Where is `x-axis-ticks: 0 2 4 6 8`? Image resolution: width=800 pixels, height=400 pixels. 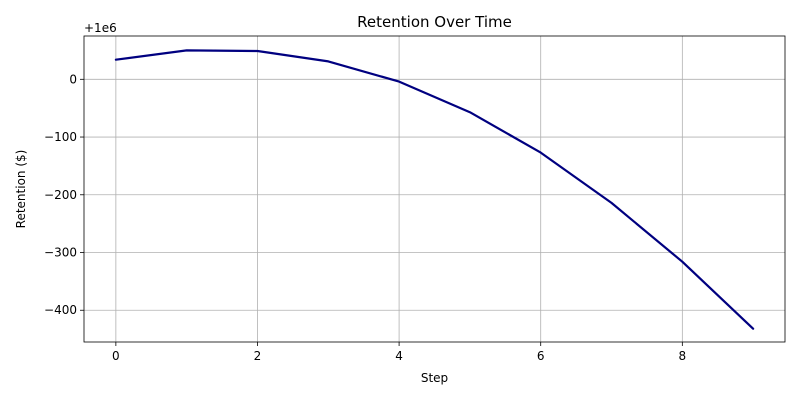 x-axis-ticks: 0 2 4 6 8 is located at coordinates (399, 352).